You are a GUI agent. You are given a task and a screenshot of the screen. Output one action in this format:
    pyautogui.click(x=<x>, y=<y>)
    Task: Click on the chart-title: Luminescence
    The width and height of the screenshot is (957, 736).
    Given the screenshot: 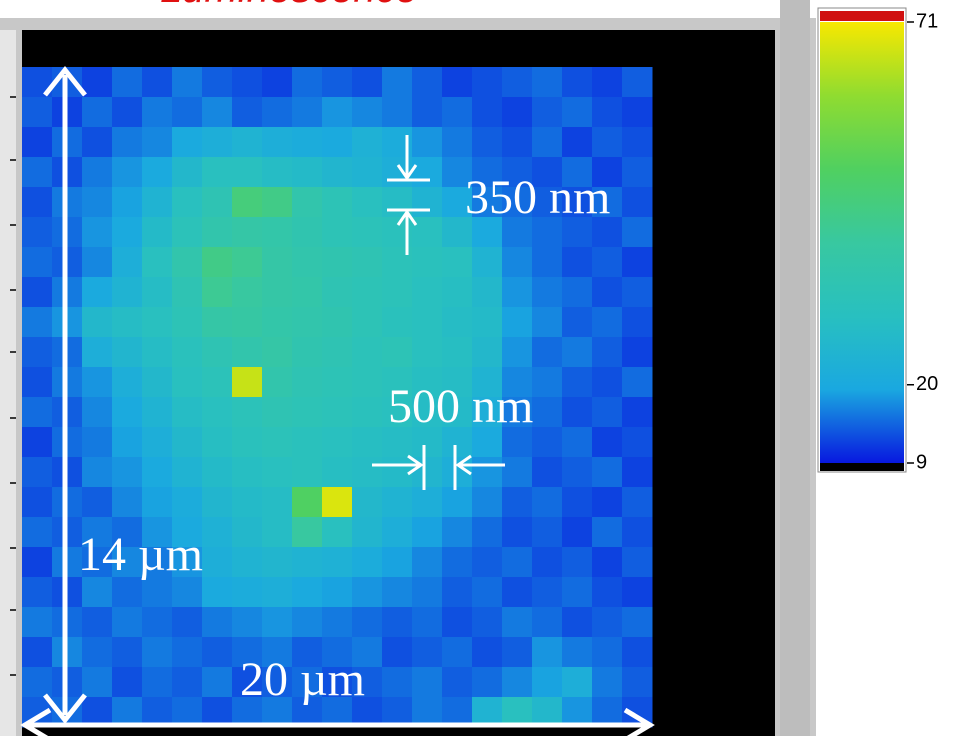 What is the action you would take?
    pyautogui.click(x=289, y=5)
    